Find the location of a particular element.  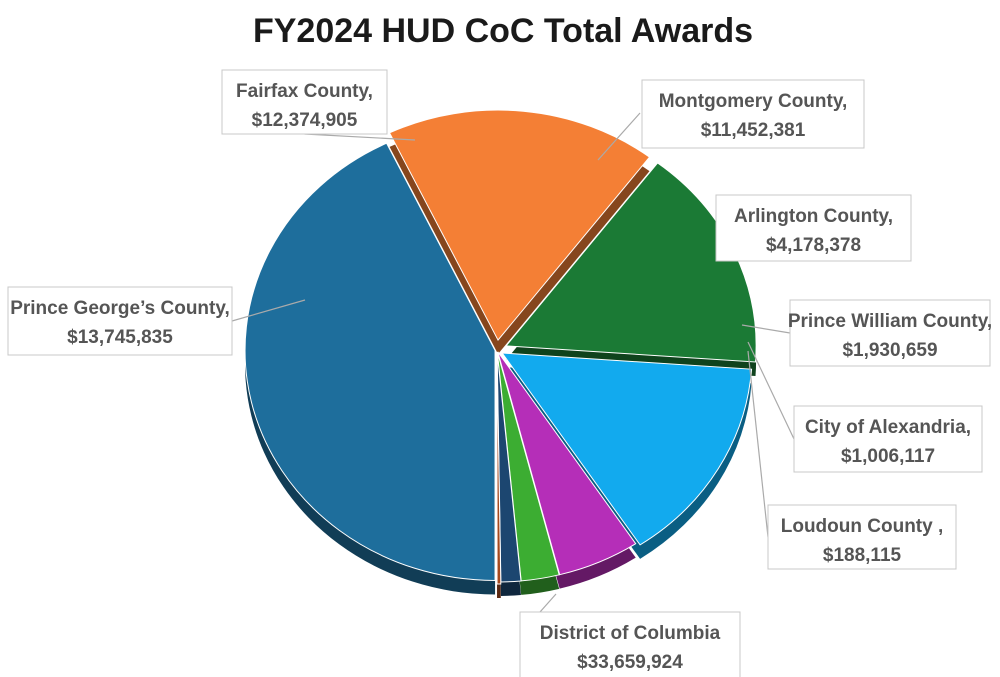

label-prince-william-county: Prince William County, $1,930,659 is located at coordinates (890, 333).